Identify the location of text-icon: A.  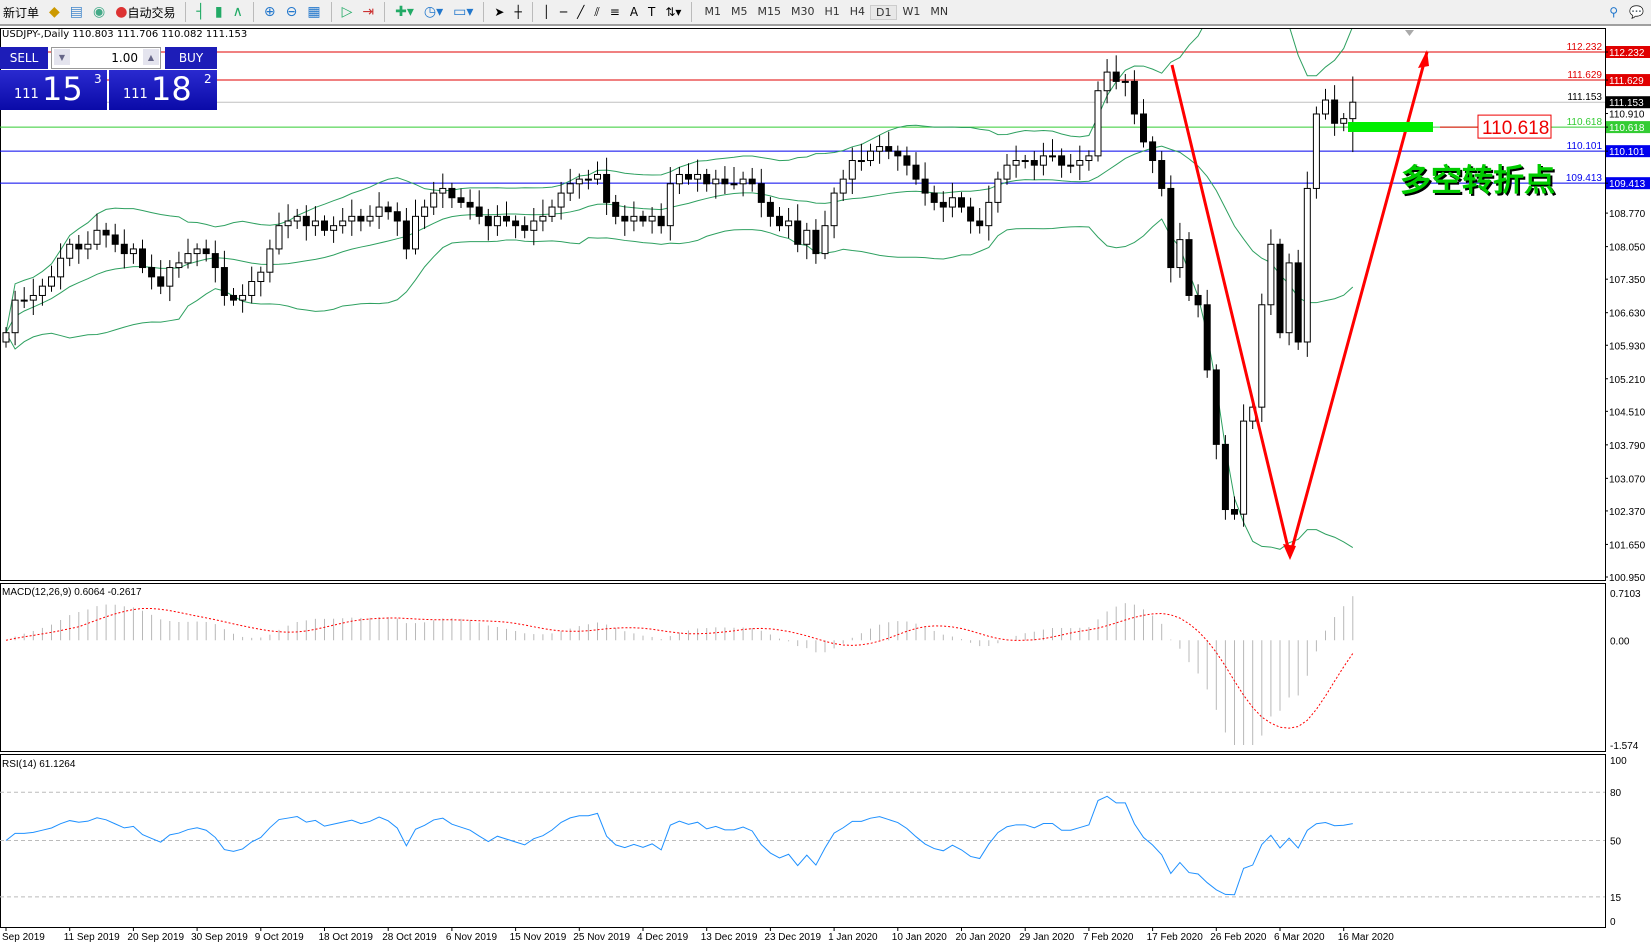
(634, 12).